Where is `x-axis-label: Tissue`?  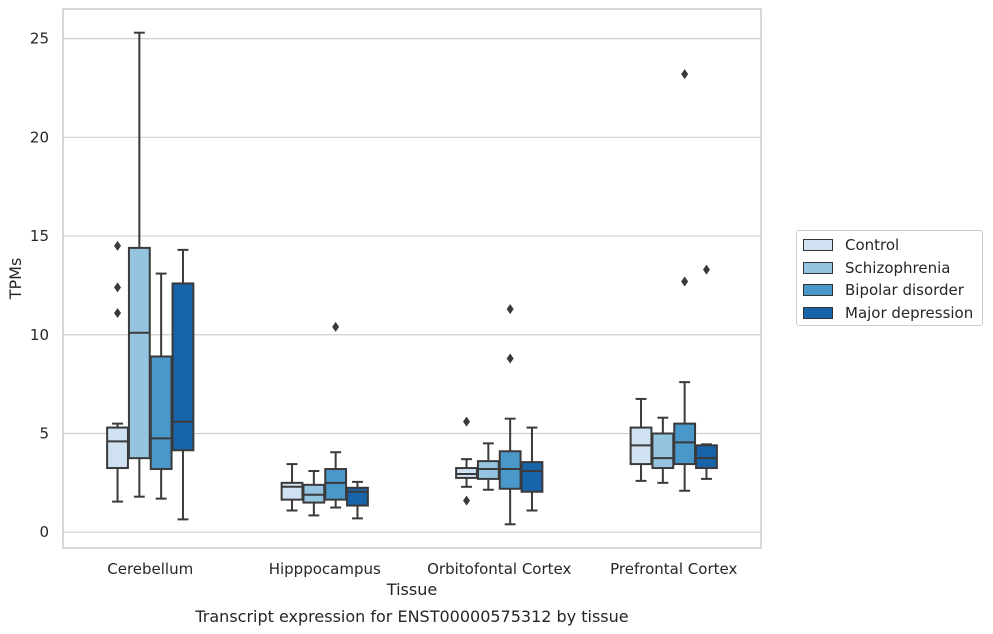 x-axis-label: Tissue is located at coordinates (411, 589).